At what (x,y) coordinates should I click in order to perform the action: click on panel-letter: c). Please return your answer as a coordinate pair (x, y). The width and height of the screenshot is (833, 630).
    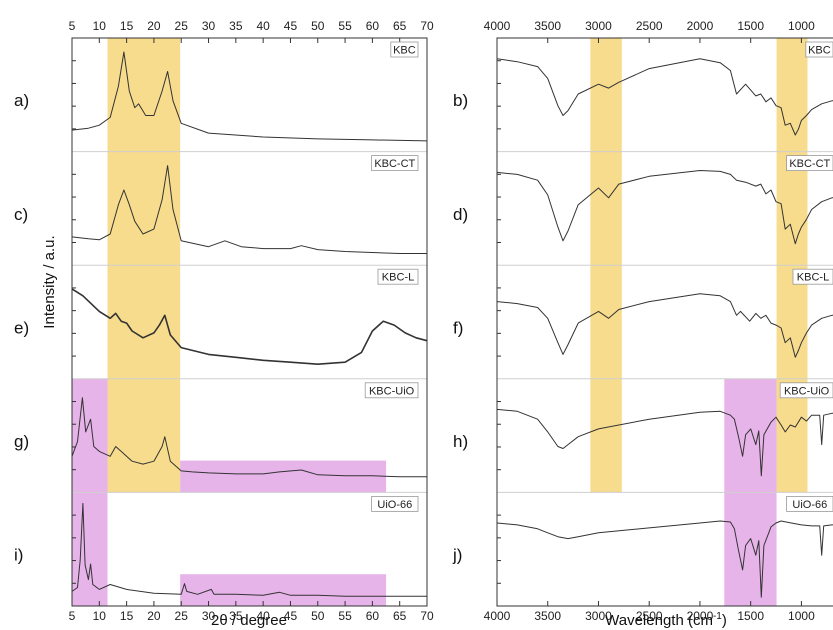
    Looking at the image, I should click on (21, 214).